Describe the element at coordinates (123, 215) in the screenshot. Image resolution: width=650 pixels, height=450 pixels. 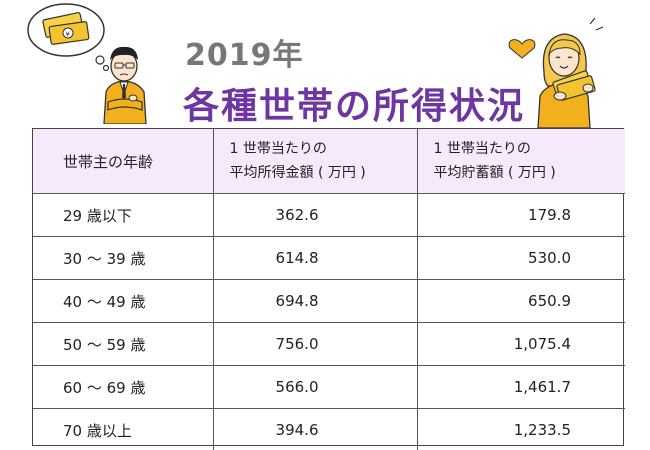
I see `age-cell: 29 歳以下` at that location.